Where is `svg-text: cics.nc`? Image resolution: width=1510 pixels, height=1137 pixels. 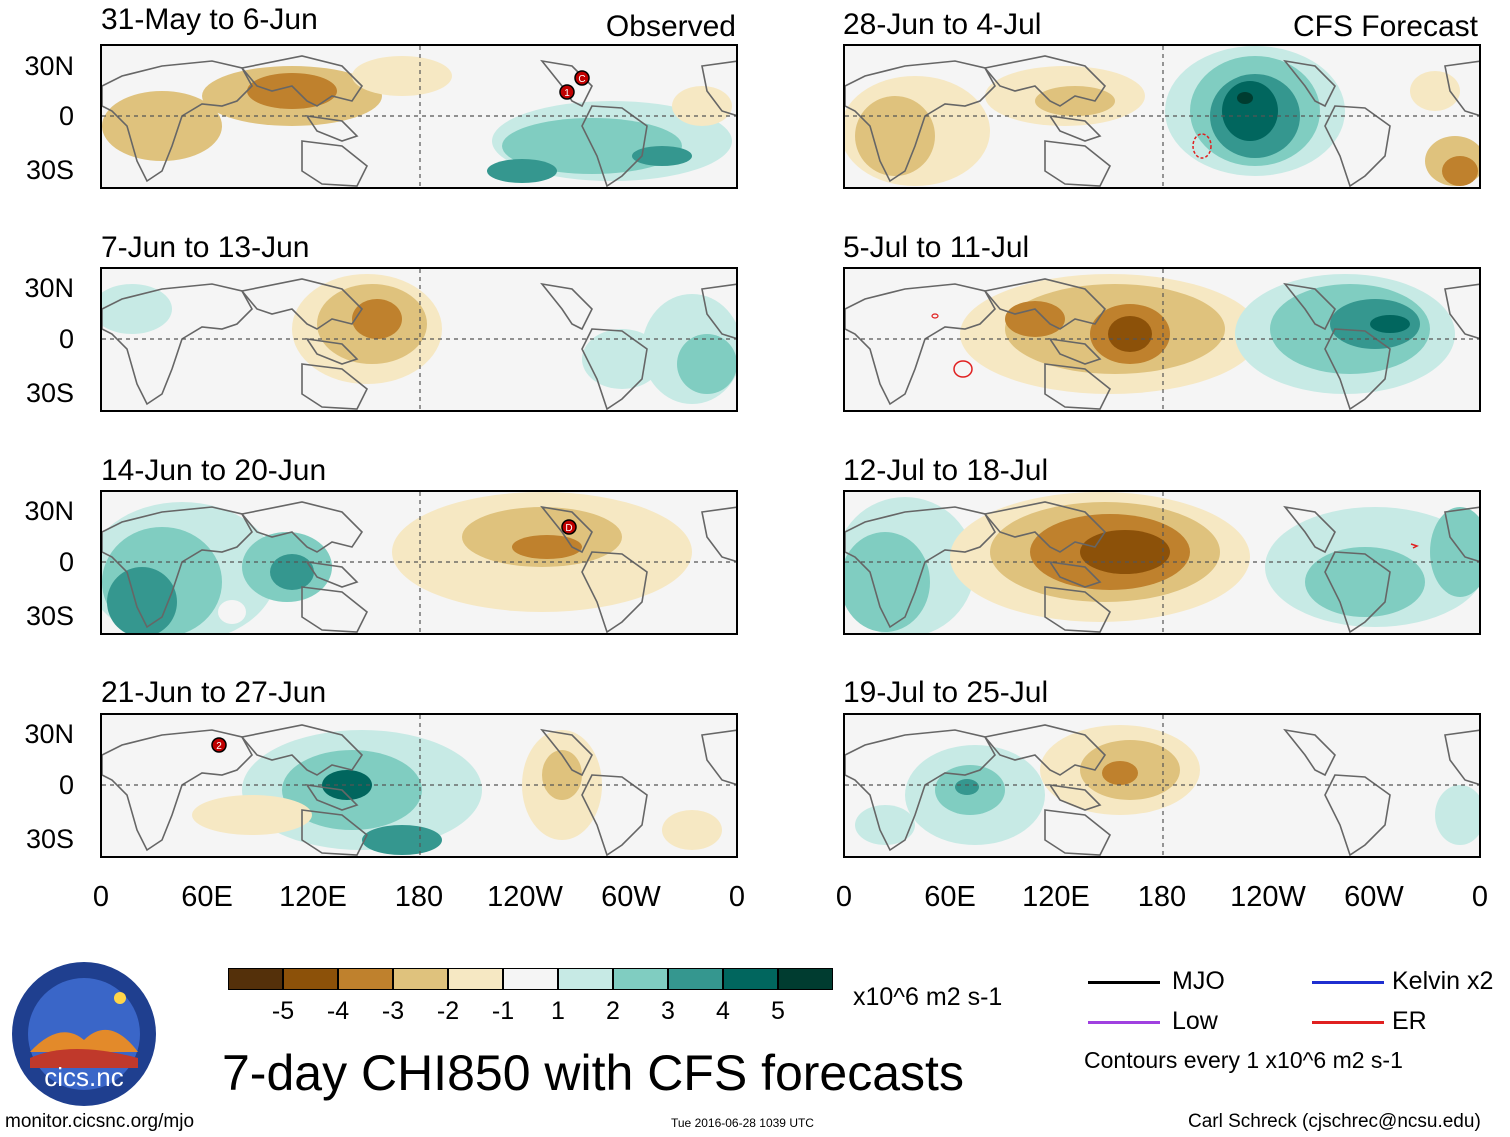
svg-text: cics.nc is located at coordinates (83, 1077).